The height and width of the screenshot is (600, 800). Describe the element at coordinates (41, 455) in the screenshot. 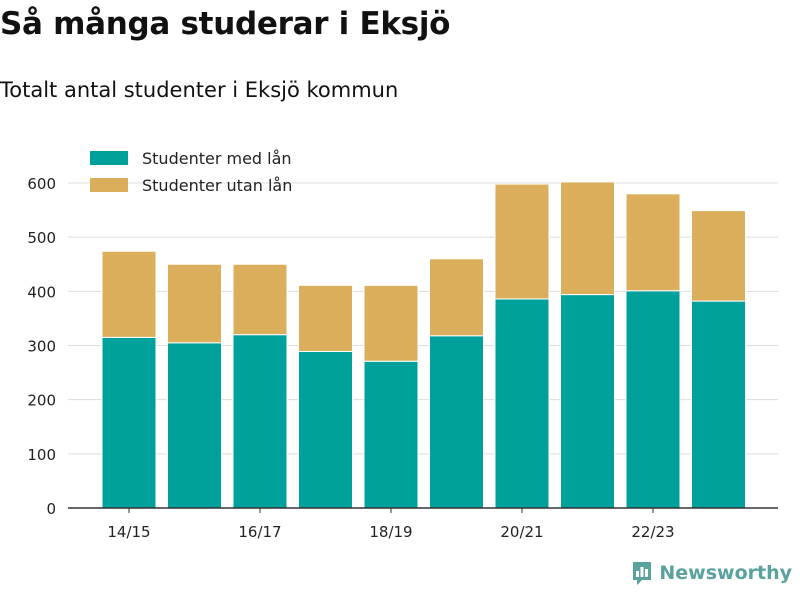

I see `y-tick-label: 100` at that location.